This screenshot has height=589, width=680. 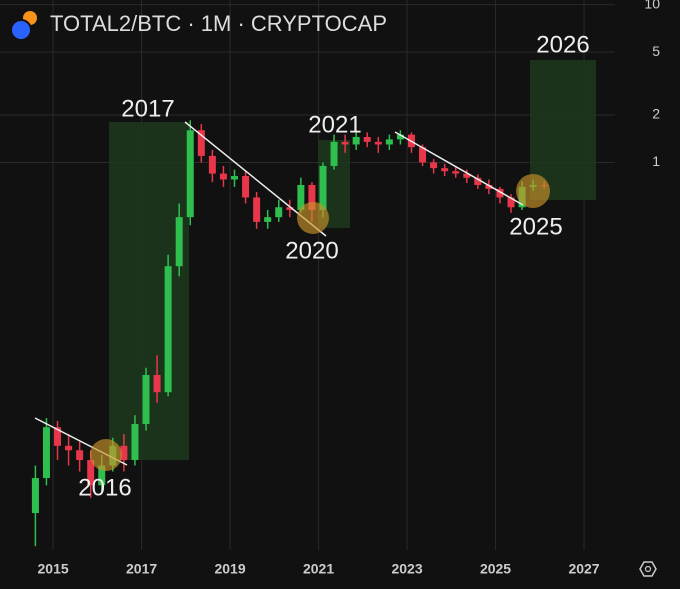 I want to click on trend-line, so click(x=459, y=168).